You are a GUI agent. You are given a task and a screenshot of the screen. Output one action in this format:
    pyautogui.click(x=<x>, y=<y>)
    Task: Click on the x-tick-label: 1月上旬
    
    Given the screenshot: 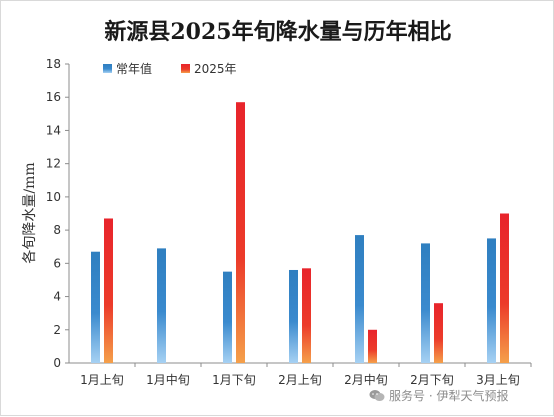 What is the action you would take?
    pyautogui.click(x=102, y=380)
    